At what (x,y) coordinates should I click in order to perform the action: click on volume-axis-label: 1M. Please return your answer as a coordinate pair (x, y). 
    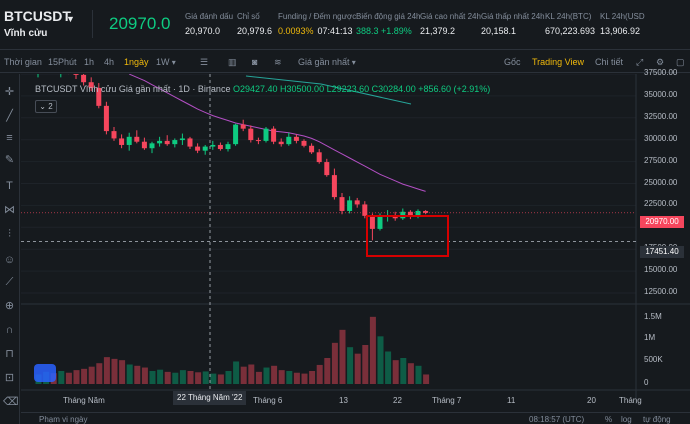
    Looking at the image, I should click on (650, 337).